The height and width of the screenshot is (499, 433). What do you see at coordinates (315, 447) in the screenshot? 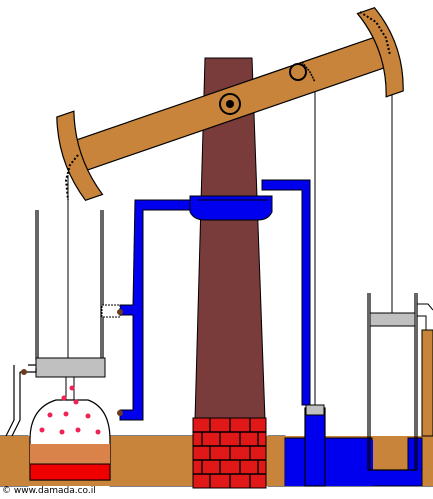
I see `feed-pump-cylinder` at bounding box center [315, 447].